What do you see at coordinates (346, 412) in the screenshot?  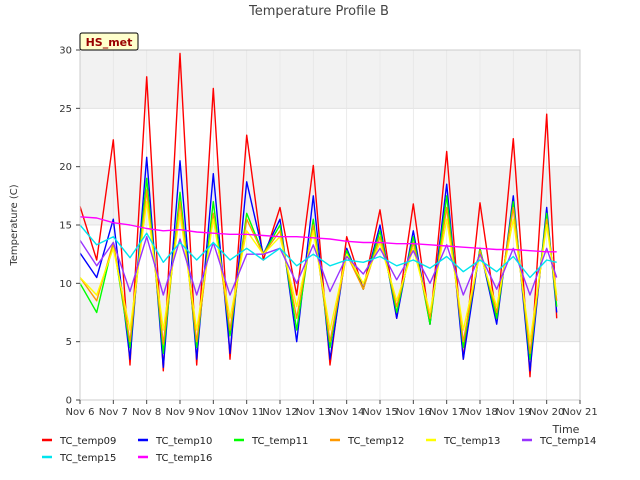 I see `x-tick-label: Nov 14` at bounding box center [346, 412].